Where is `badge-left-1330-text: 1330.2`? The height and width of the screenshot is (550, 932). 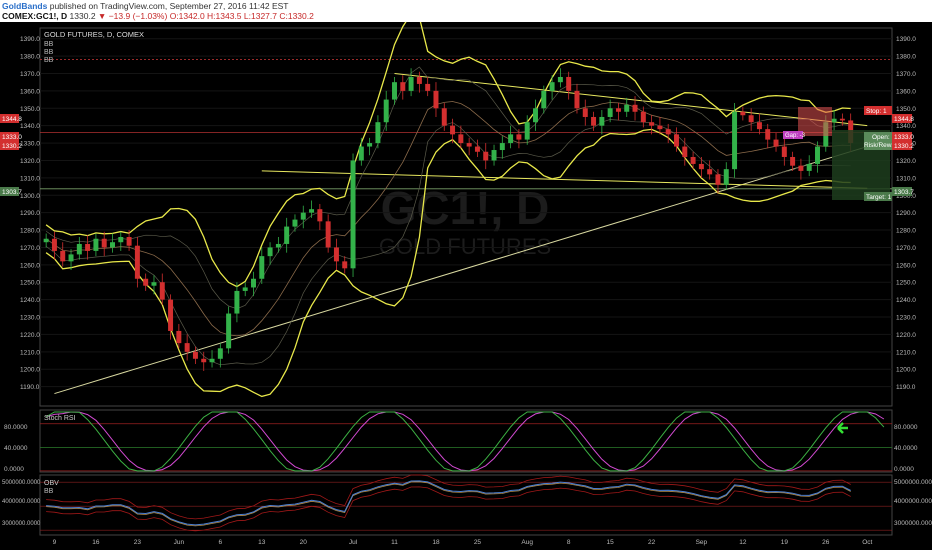
badge-left-1330-text: 1330.2 is located at coordinates (12, 146).